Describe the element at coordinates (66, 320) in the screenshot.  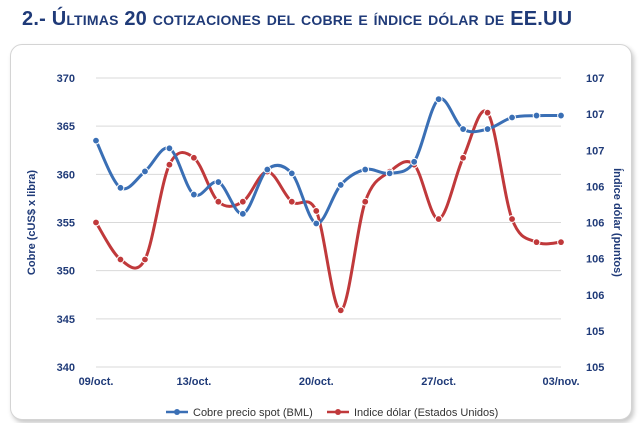
I see `y-left-tick-label: 345` at that location.